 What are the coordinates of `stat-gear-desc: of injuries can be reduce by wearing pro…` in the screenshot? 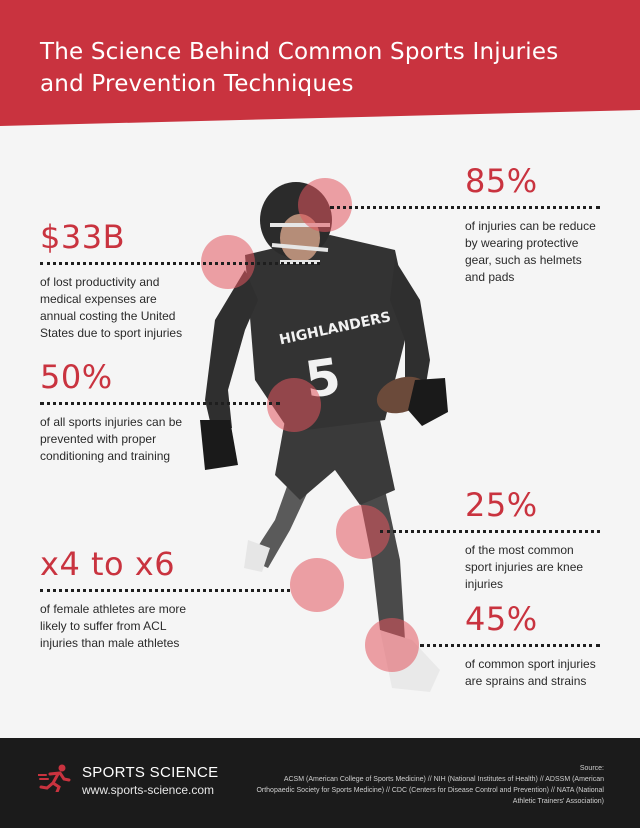 It's located at (530, 251).